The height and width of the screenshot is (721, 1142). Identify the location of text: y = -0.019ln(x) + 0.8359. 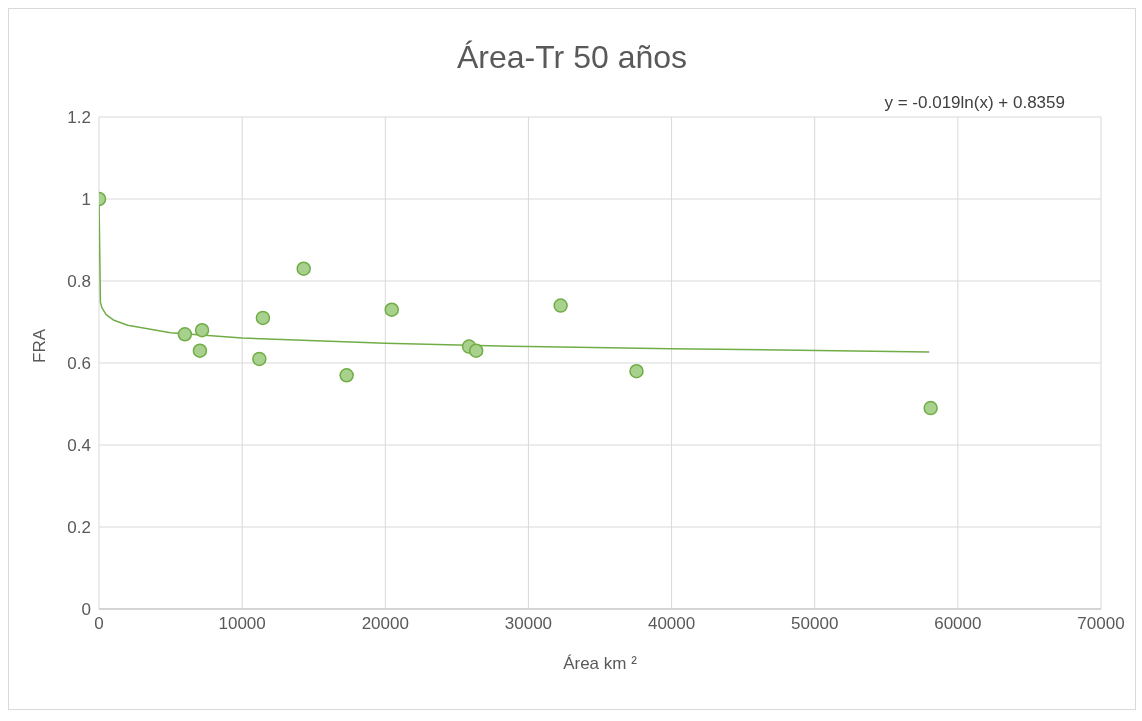
(974, 103).